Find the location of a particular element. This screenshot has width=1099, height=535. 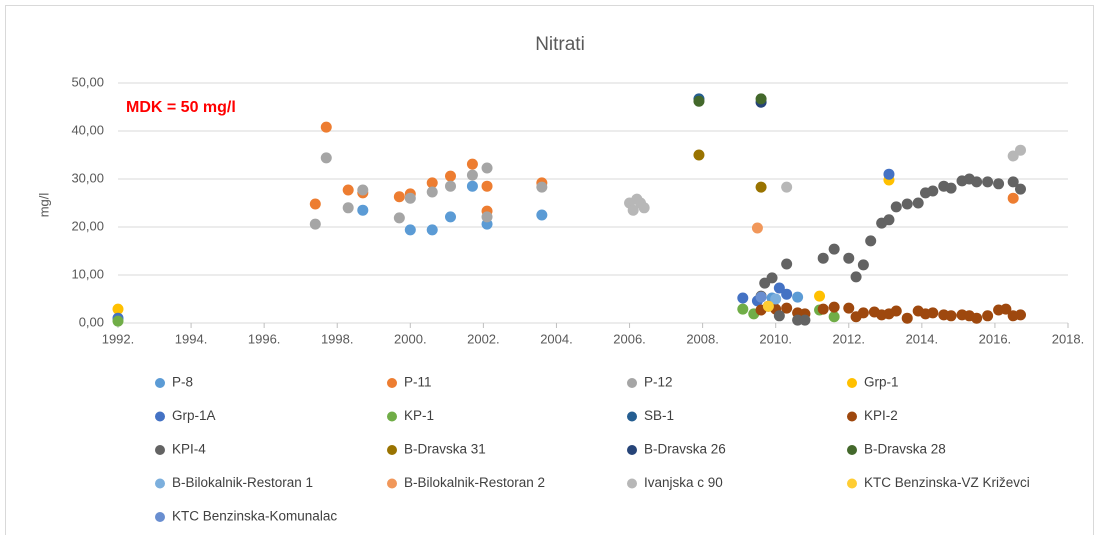

x-tick-label: 1998. is located at coordinates (337, 338).